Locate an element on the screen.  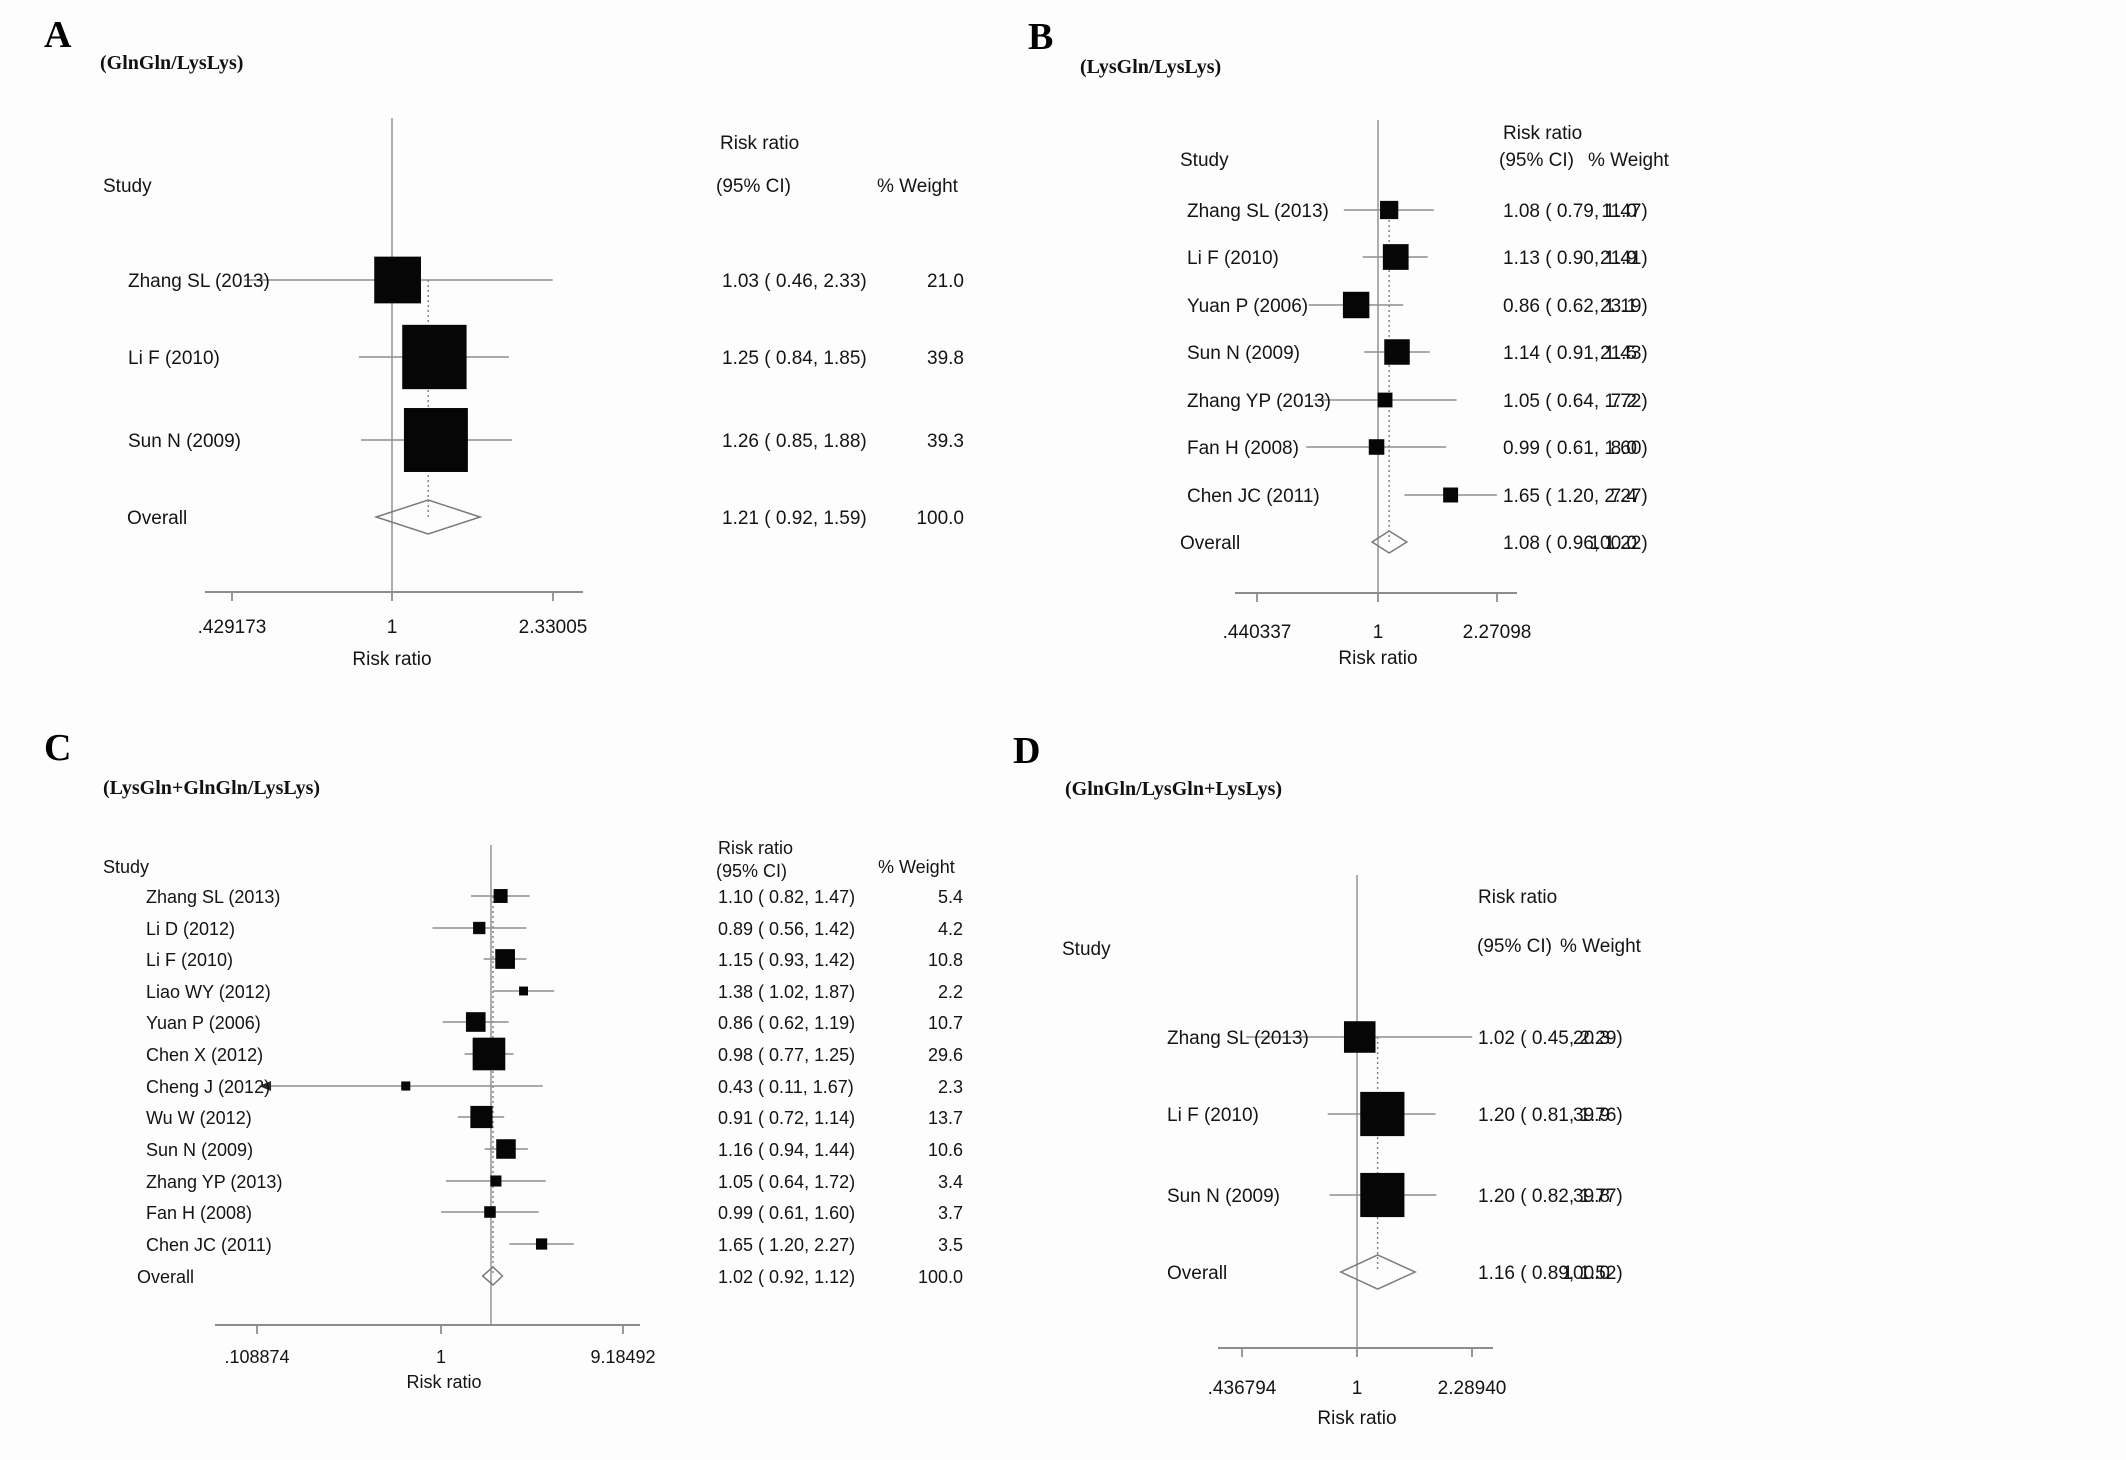
study-row: Chen JC (2011) 1.65 ( 1.20, 2.27)7.4 is located at coordinates (1417, 496).